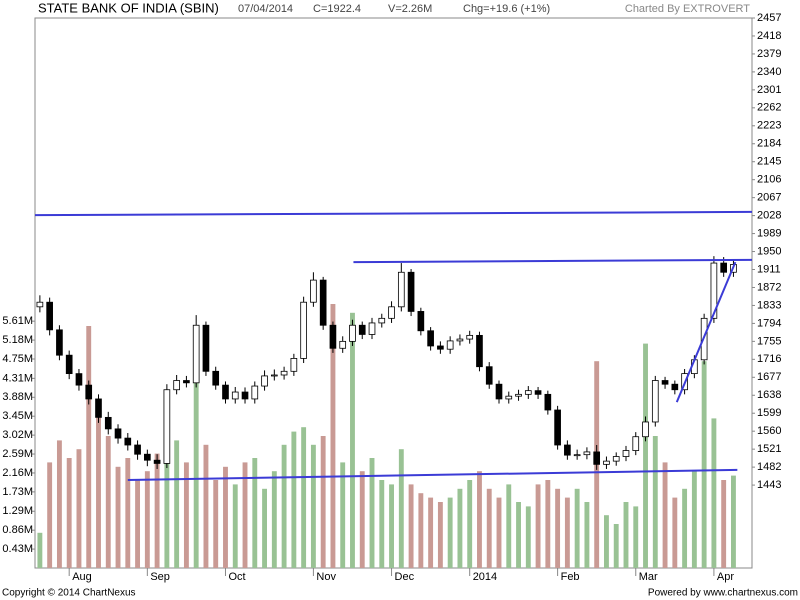 The image size is (800, 600). I want to click on date: 07/04/2014, so click(265, 9).